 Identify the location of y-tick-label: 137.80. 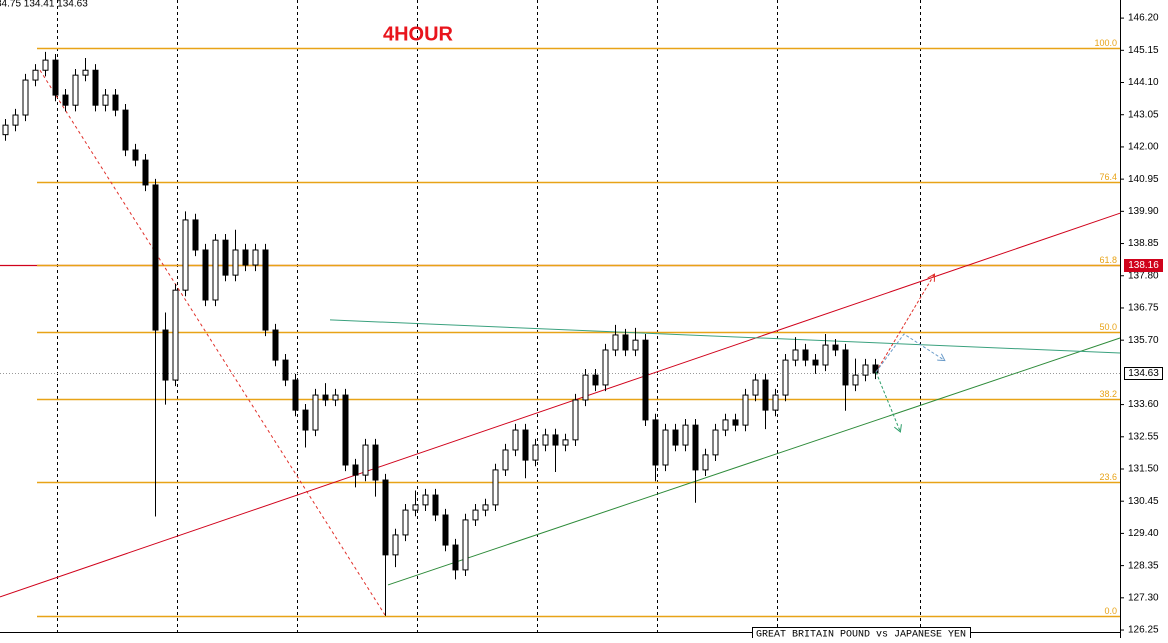
(1143, 275).